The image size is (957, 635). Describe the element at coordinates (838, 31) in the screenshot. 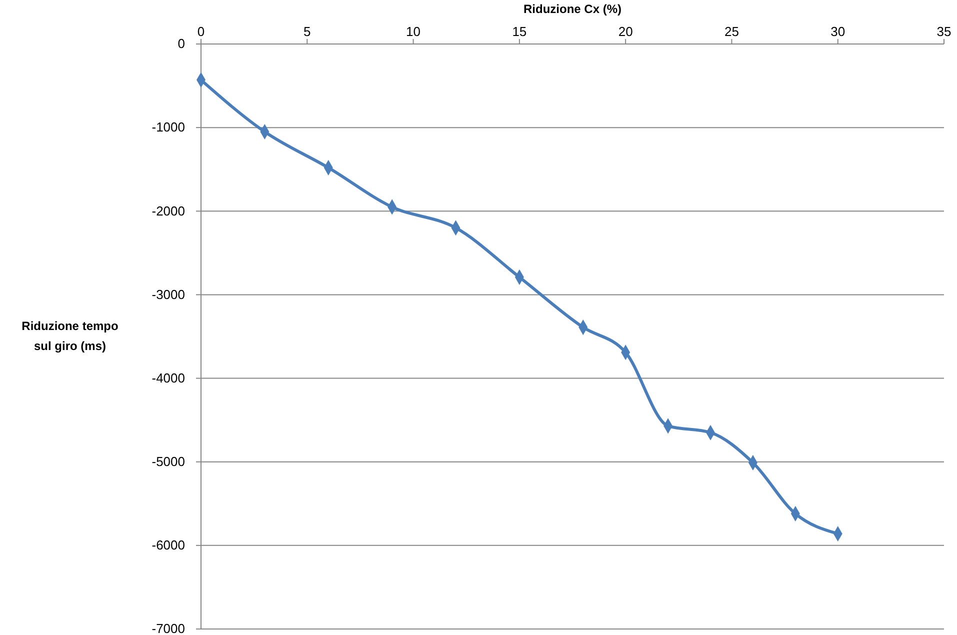

I see `x-tick-label: 30` at that location.